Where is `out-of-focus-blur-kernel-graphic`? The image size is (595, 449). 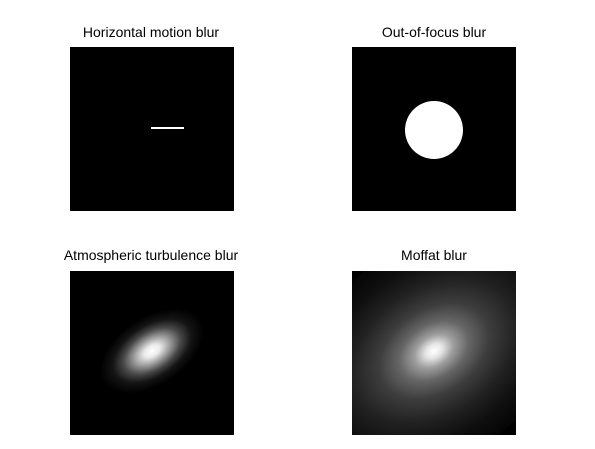 out-of-focus-blur-kernel-graphic is located at coordinates (434, 129).